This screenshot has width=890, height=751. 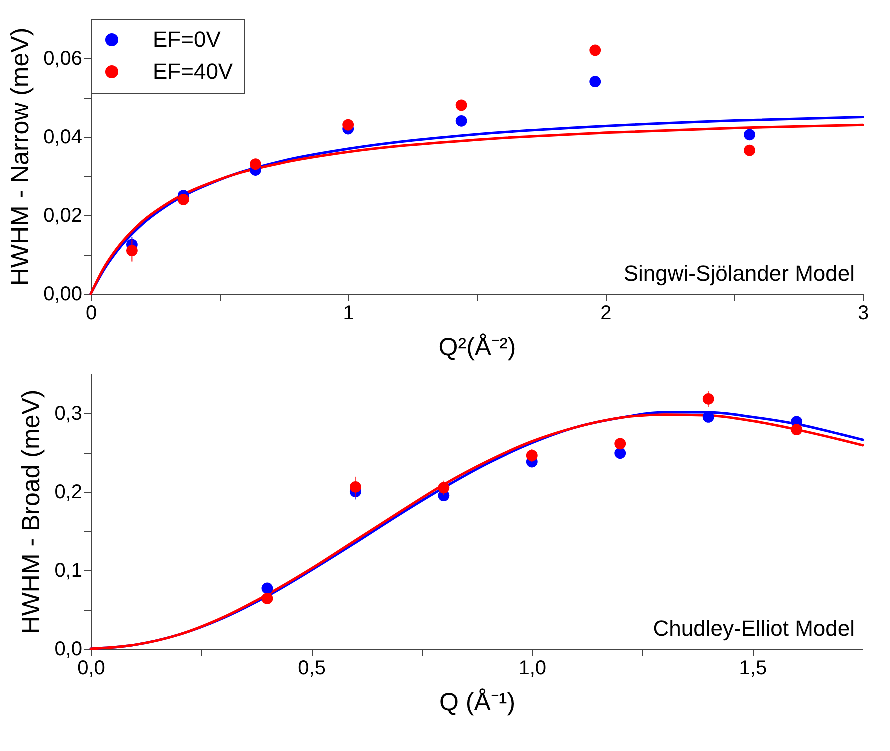 I want to click on y-axis-title: HWHM - Narrow (meV), so click(x=20, y=157).